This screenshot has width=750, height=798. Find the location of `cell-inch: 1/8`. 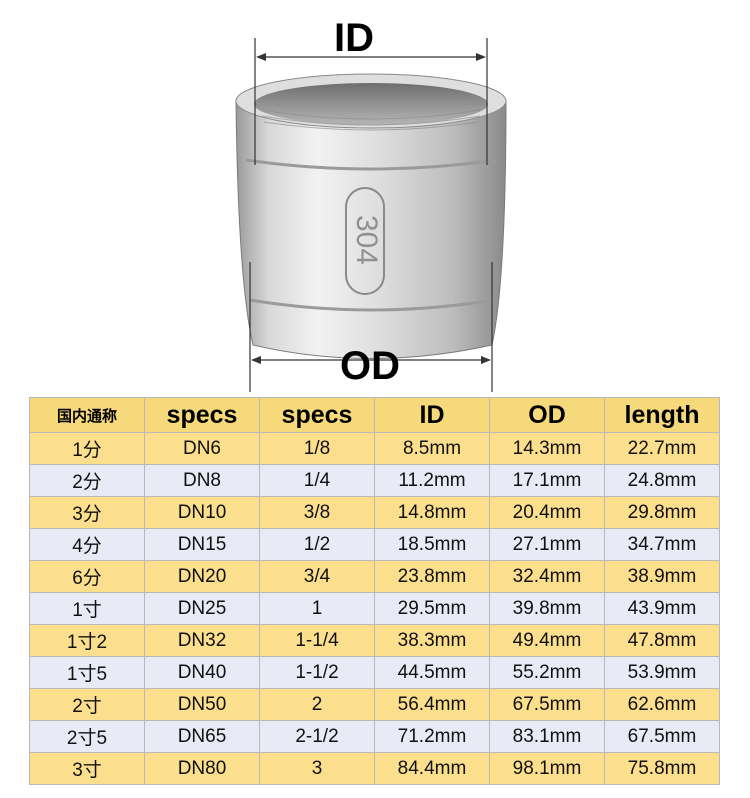

cell-inch: 1/8 is located at coordinates (317, 448).